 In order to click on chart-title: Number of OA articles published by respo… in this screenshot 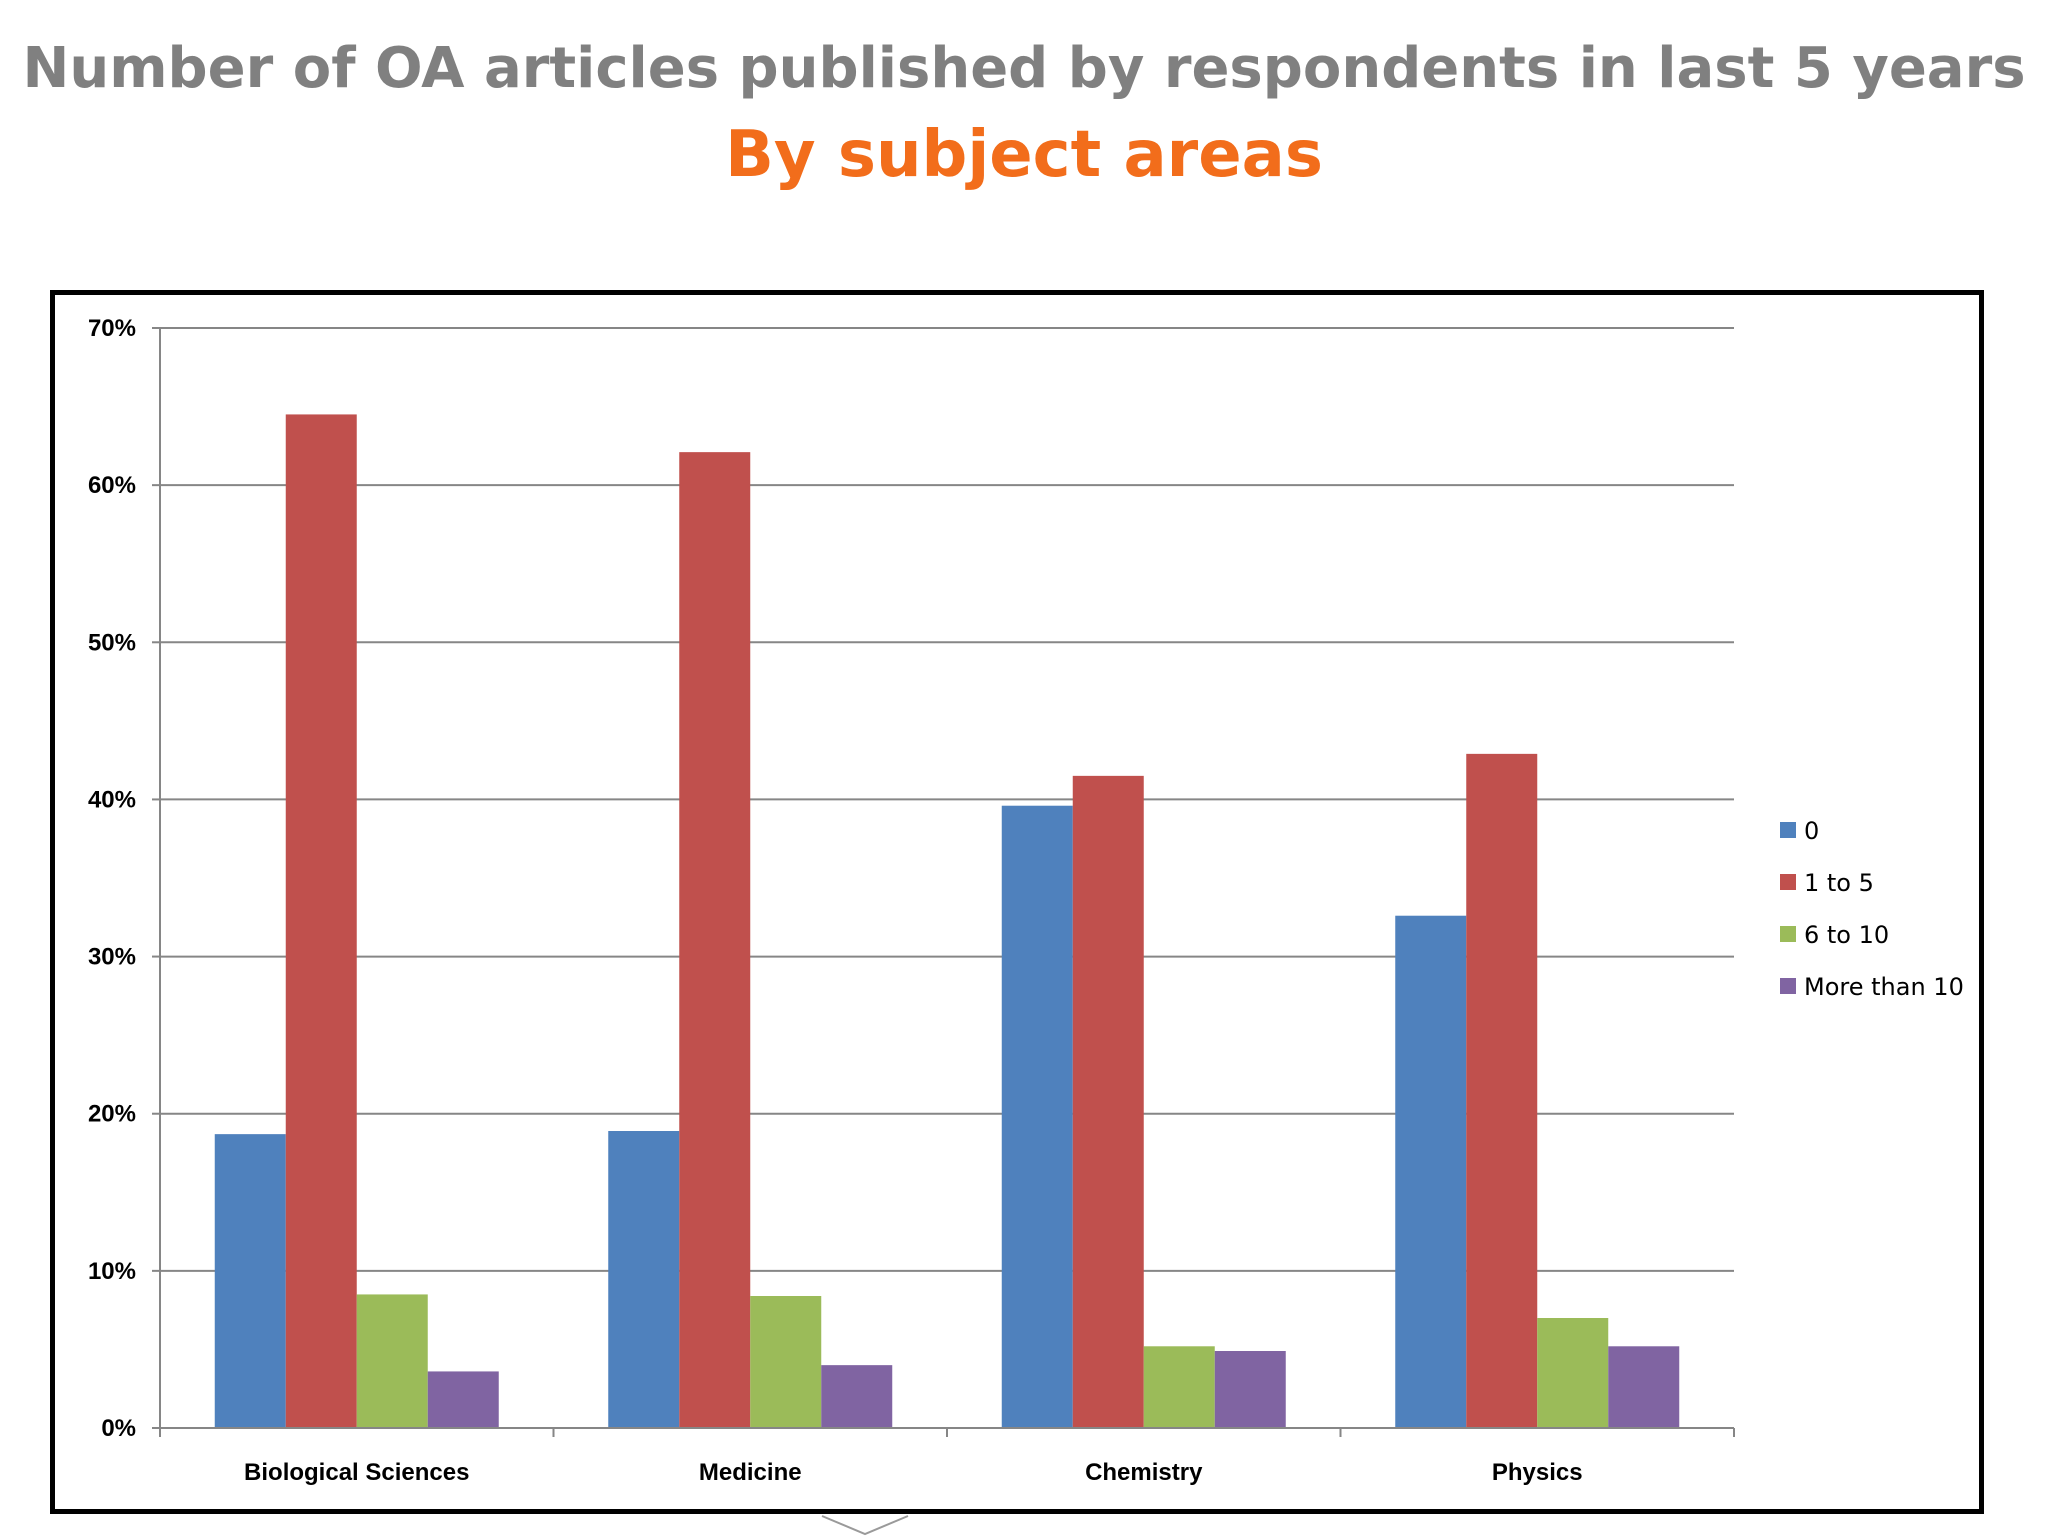, I will do `click(1024, 68)`.